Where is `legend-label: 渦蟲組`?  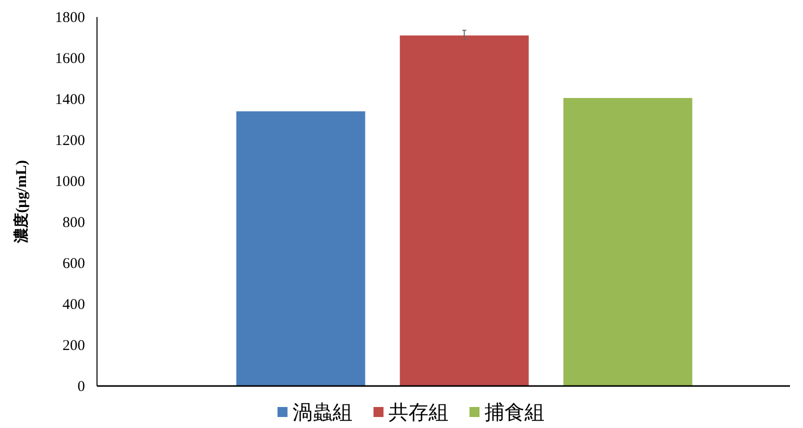 legend-label: 渦蟲組 is located at coordinates (322, 413).